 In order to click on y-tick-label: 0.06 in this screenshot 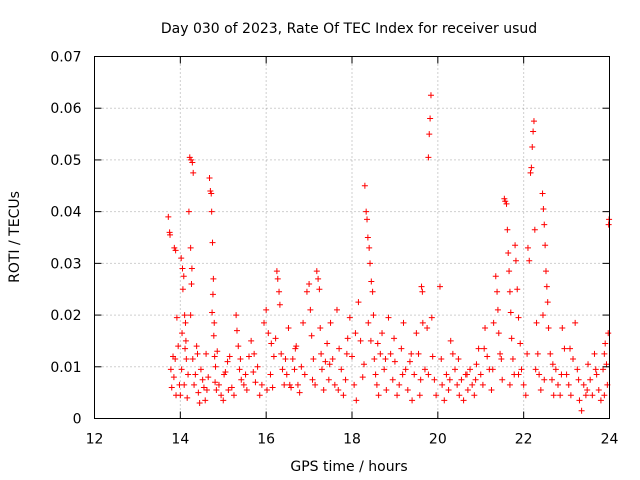, I will do `click(65, 109)`.